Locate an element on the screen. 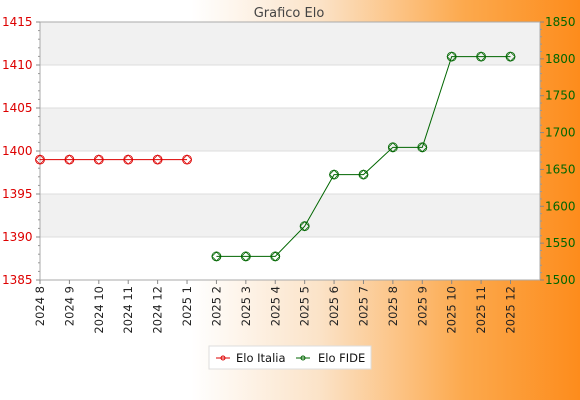 This screenshot has height=400, width=580. x-tick-label: 2025 1 is located at coordinates (187, 306).